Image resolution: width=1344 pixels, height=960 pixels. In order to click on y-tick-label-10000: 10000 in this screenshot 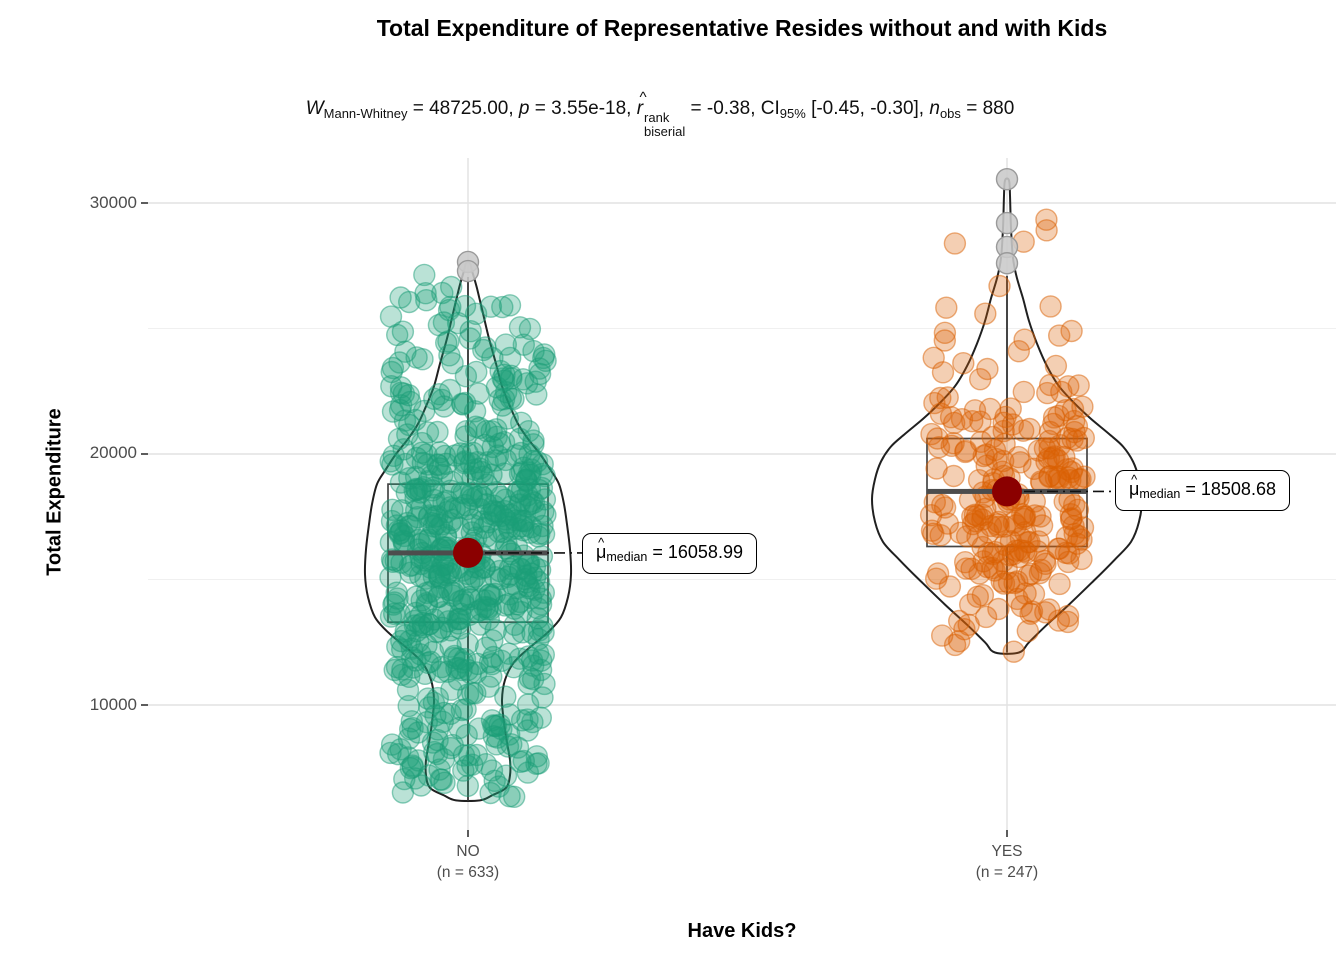, I will do `click(113, 704)`.